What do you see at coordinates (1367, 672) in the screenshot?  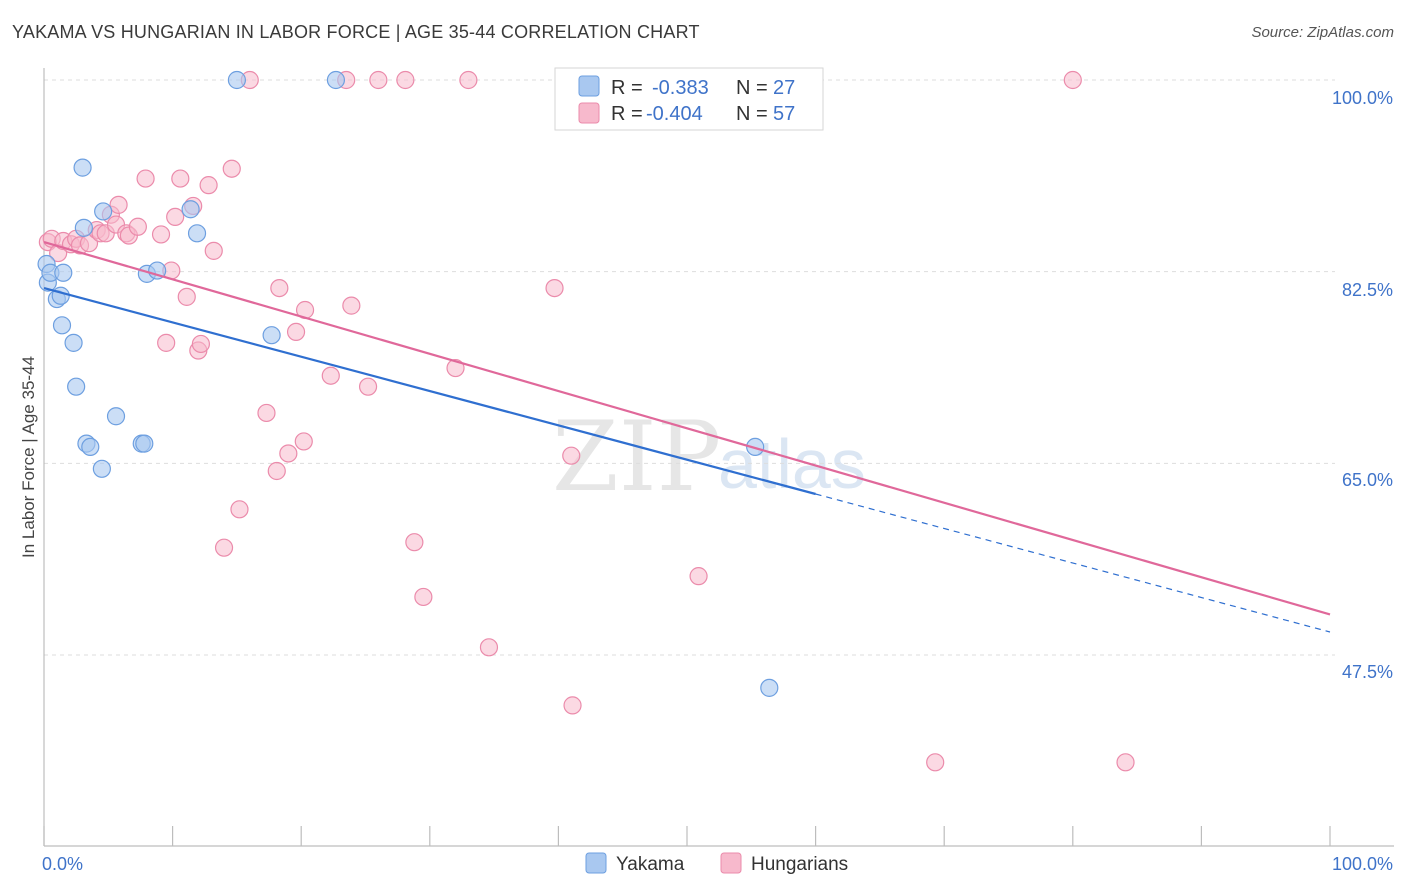 I see `y-tick-label: 47.5%` at bounding box center [1367, 672].